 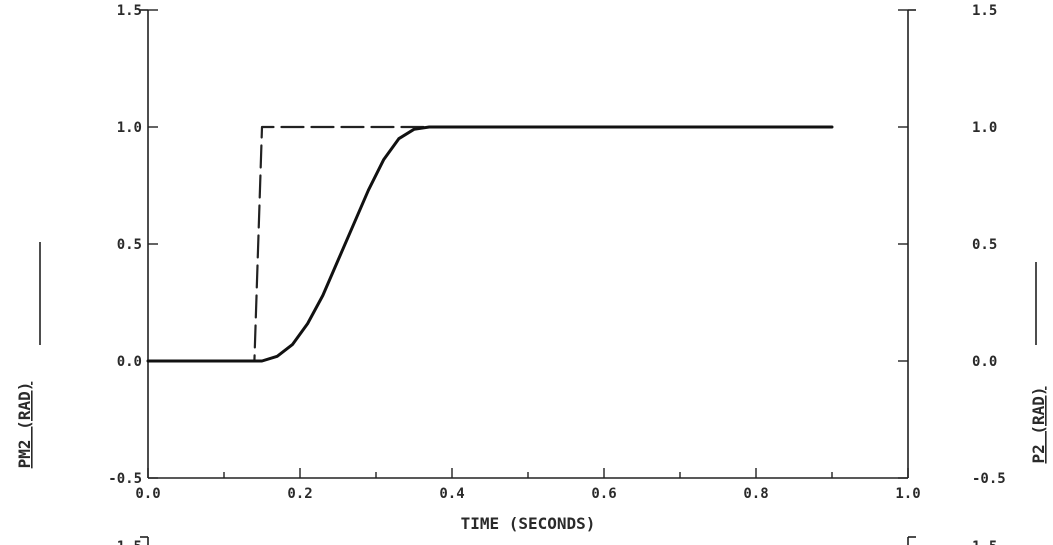 I want to click on y-tick-label-left: 0.5, so click(x=129, y=245).